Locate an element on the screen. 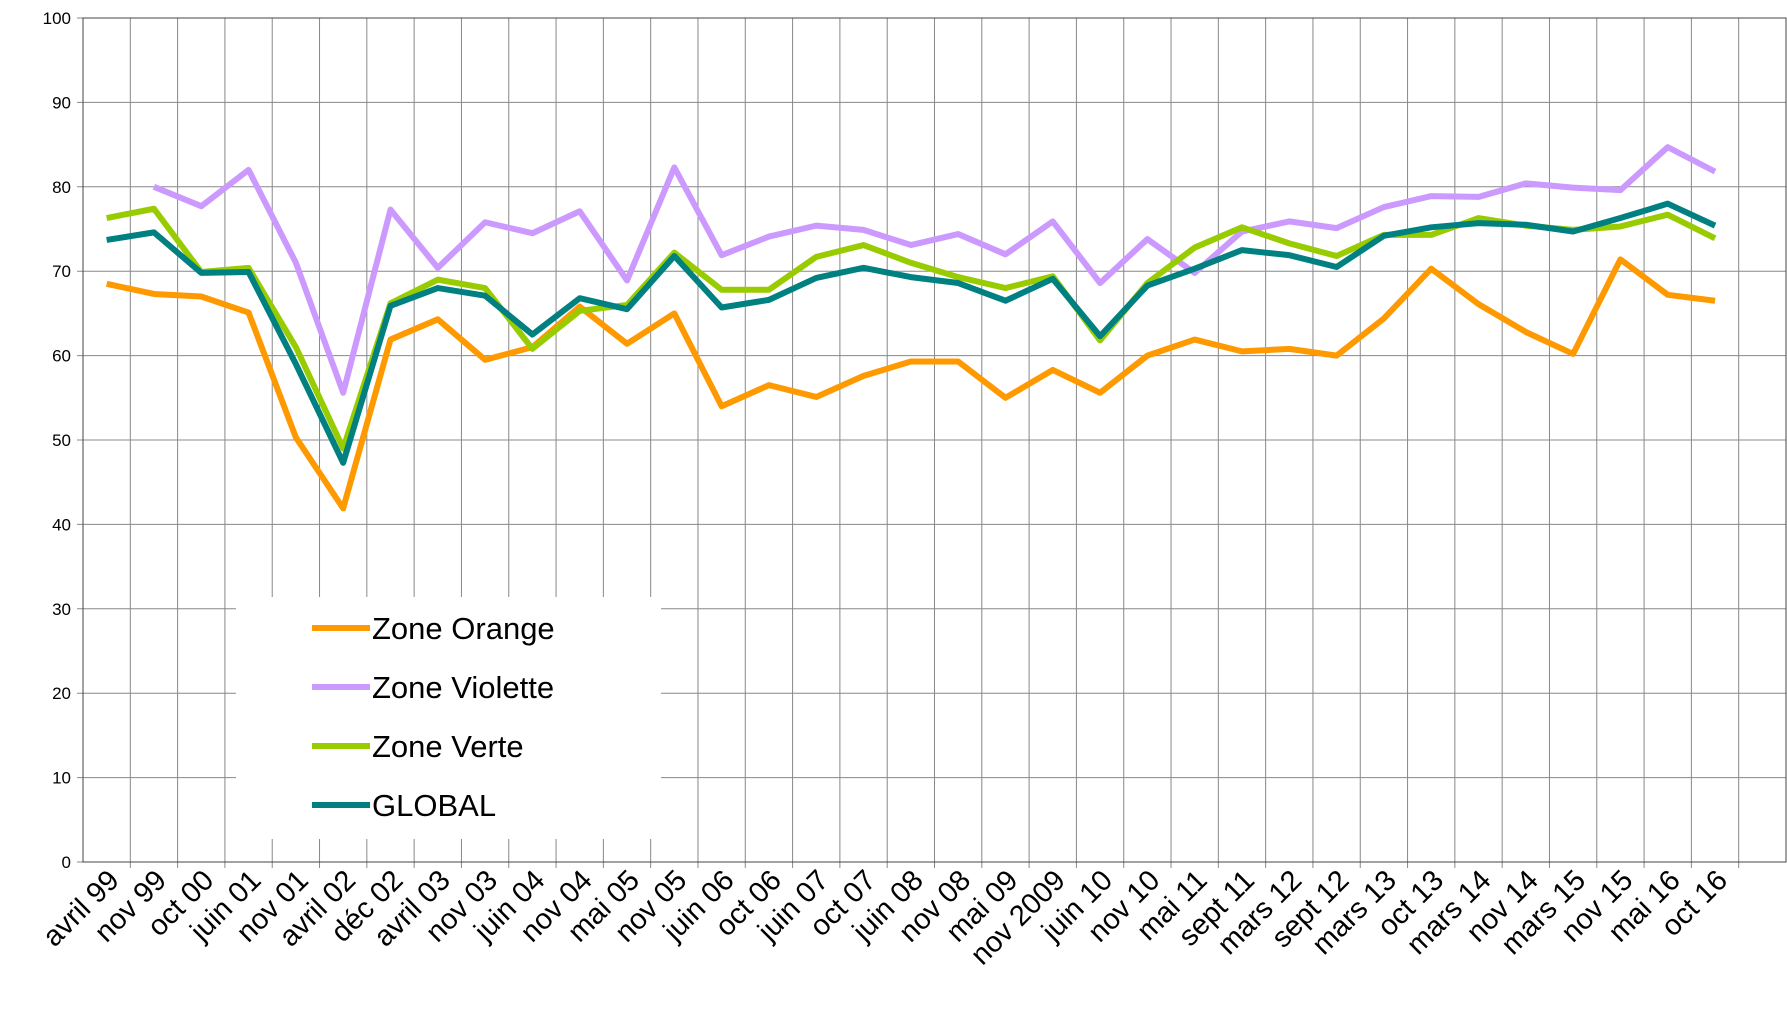  legend-label: Zone Violette is located at coordinates (463, 687).